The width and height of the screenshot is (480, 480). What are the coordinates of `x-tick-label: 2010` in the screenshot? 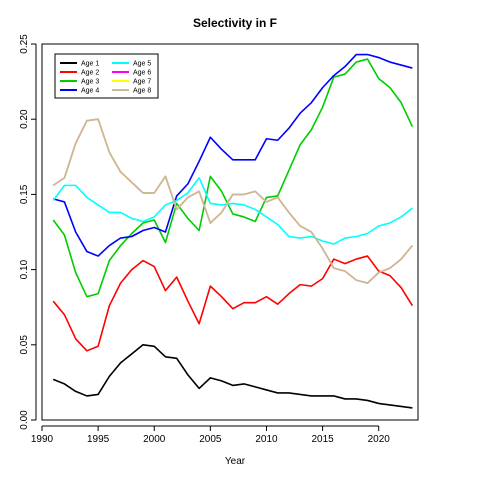 It's located at (266, 439).